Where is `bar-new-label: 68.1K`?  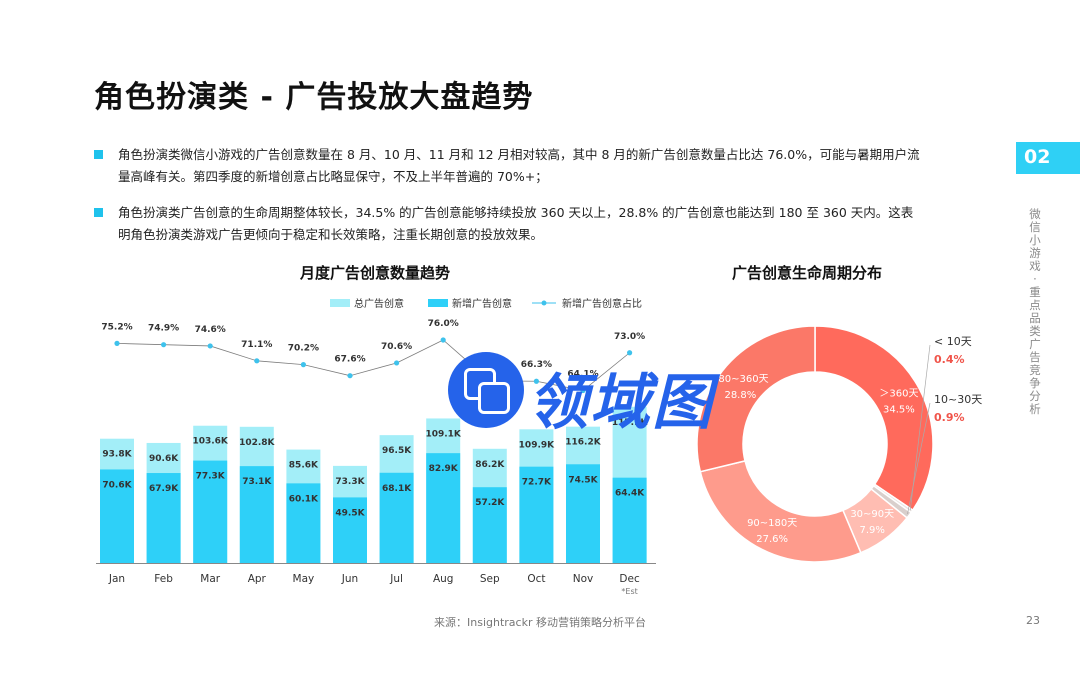 bar-new-label: 68.1K is located at coordinates (397, 489).